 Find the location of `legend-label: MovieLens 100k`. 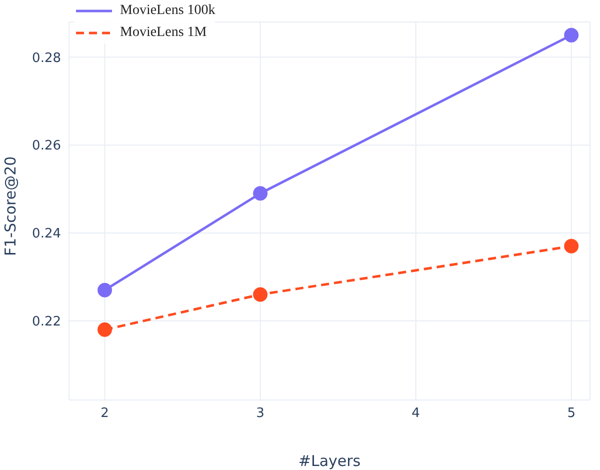

legend-label: MovieLens 100k is located at coordinates (168, 11).